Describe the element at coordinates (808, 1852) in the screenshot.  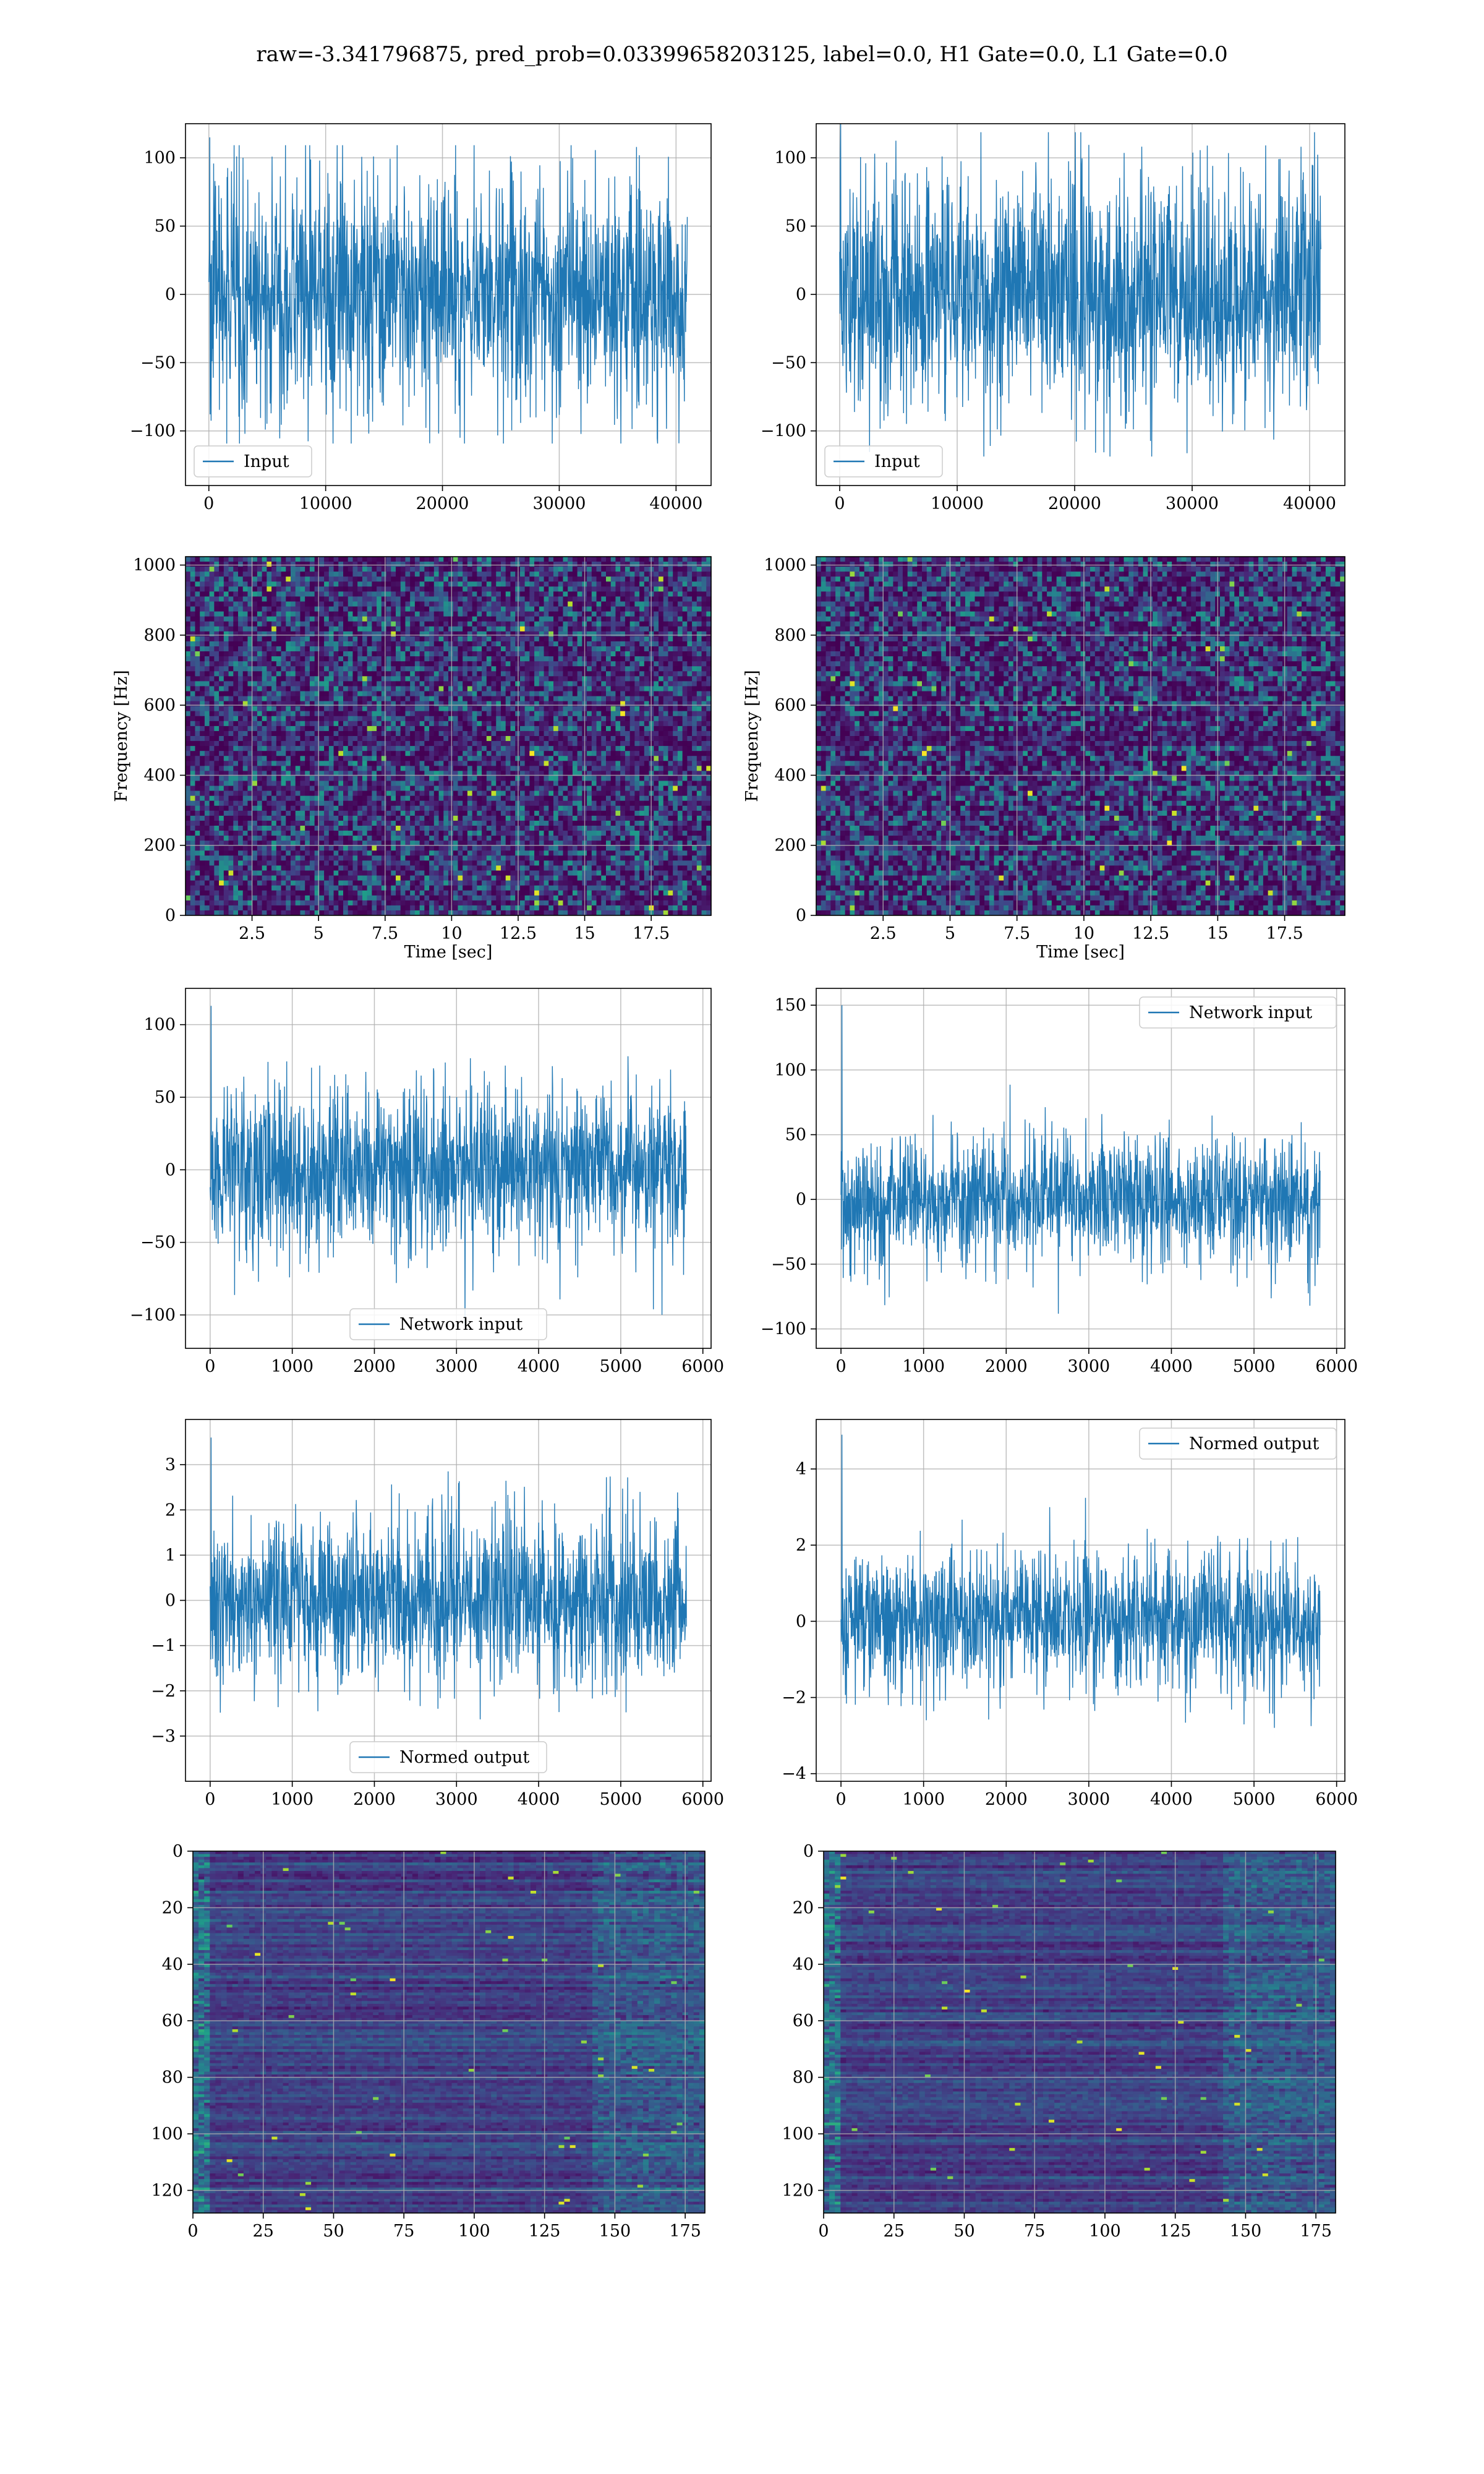
I see `features_l1-ytick-label: 0` at that location.